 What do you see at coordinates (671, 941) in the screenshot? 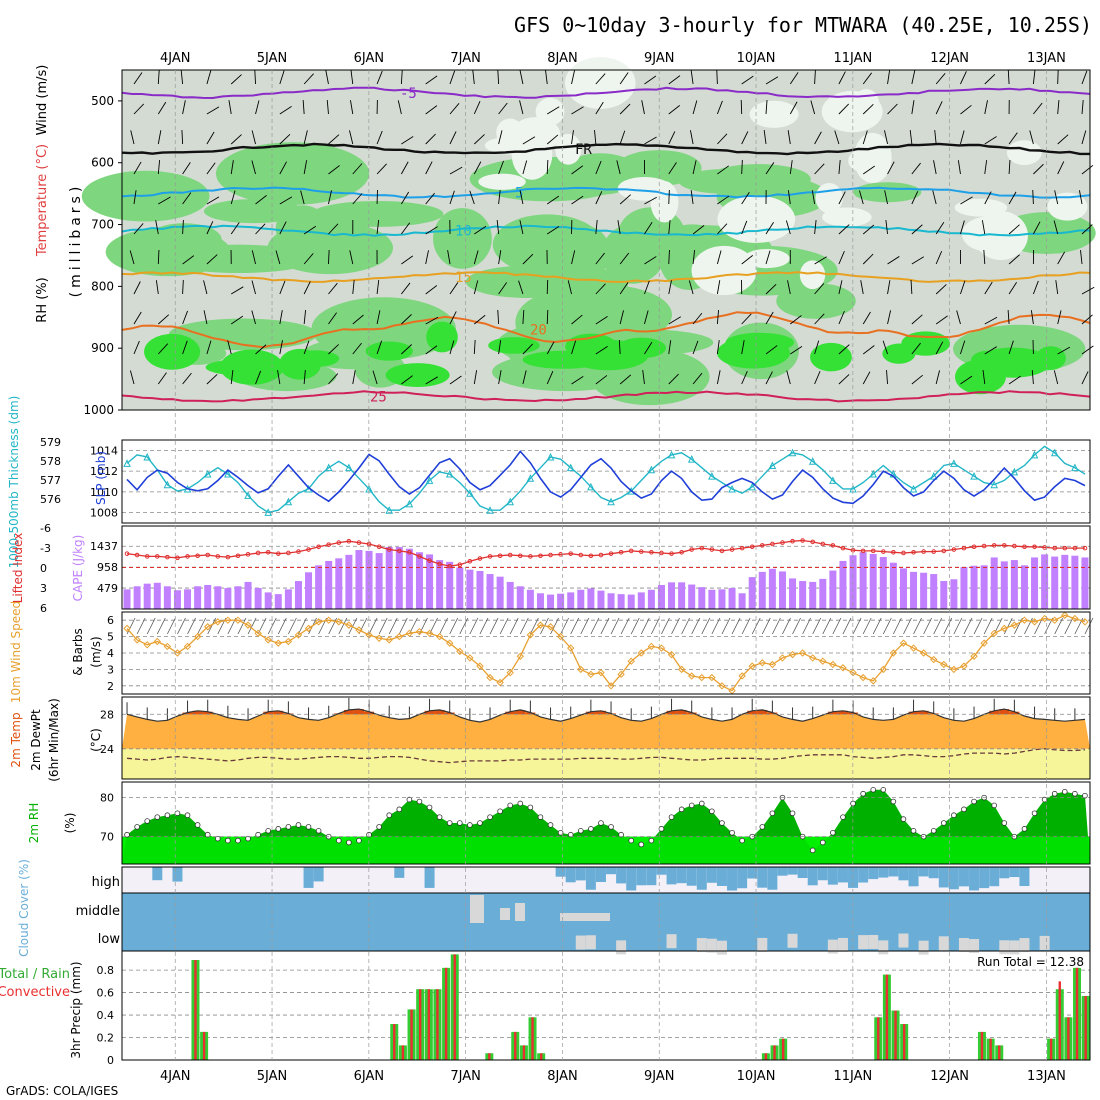
I see `cloud-low-bar` at bounding box center [671, 941].